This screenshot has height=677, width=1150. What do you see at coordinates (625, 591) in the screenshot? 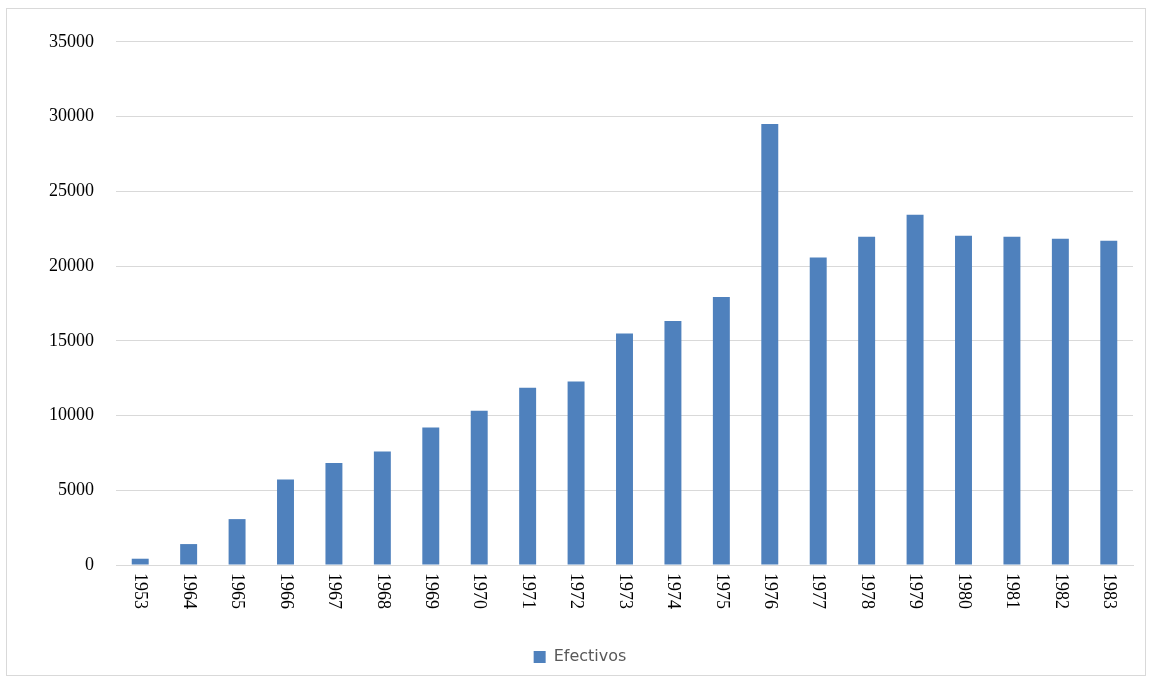
I see `x-tick-label: 1973` at bounding box center [625, 591].